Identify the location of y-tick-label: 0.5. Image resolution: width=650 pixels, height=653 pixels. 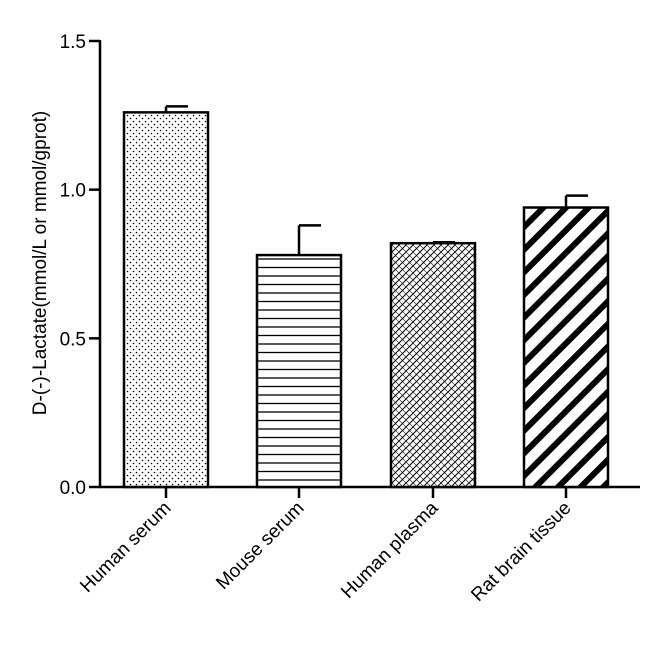
(73, 339).